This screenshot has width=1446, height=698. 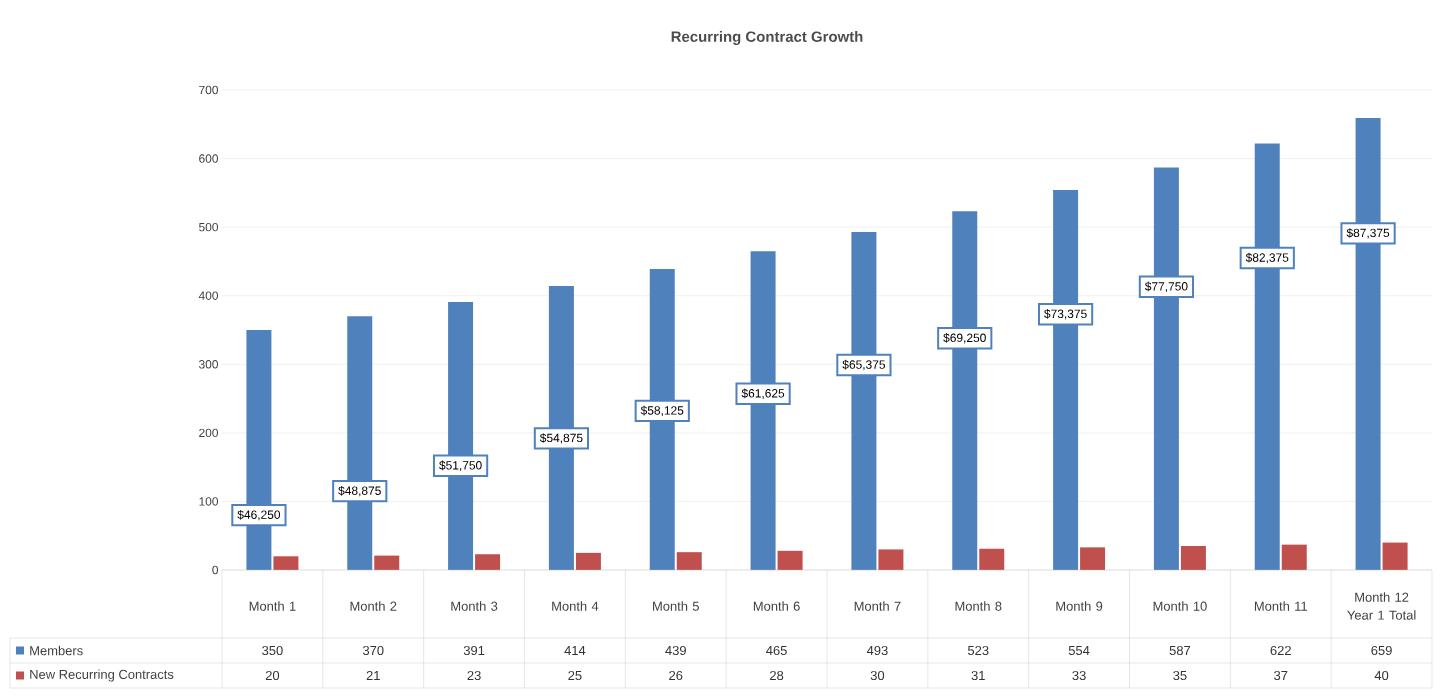 I want to click on data-label: 30, so click(x=877, y=675).